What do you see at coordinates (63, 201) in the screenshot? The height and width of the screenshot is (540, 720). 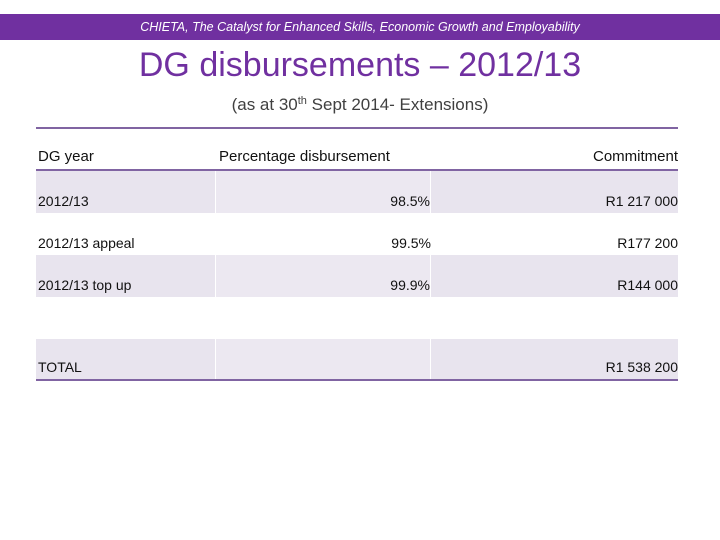 I see `cell-year-text: 2012/13` at bounding box center [63, 201].